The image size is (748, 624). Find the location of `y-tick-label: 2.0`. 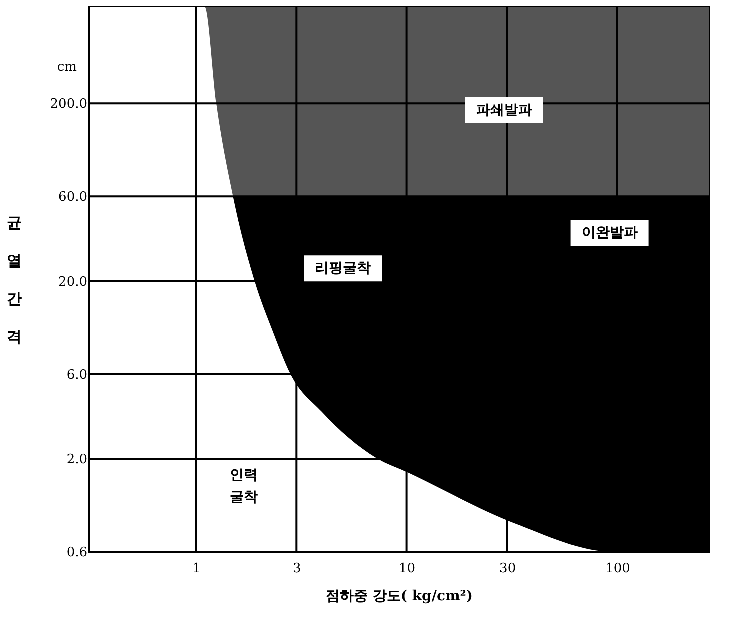

y-tick-label: 2.0 is located at coordinates (77, 460).